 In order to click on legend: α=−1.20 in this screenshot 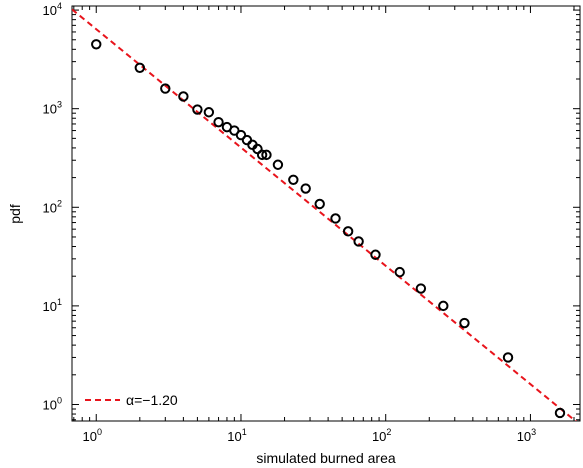, I will do `click(131, 400)`.